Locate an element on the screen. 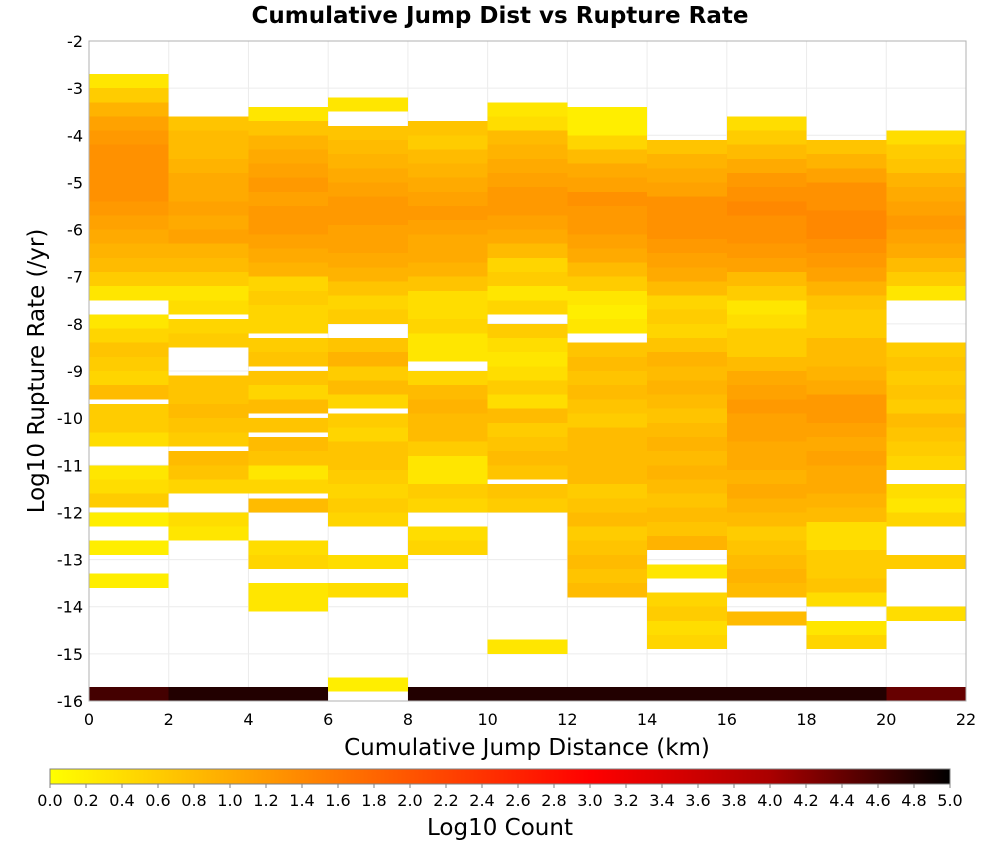 This screenshot has height=850, width=1000. colorbar-tick-label: 1.4 is located at coordinates (301, 800).